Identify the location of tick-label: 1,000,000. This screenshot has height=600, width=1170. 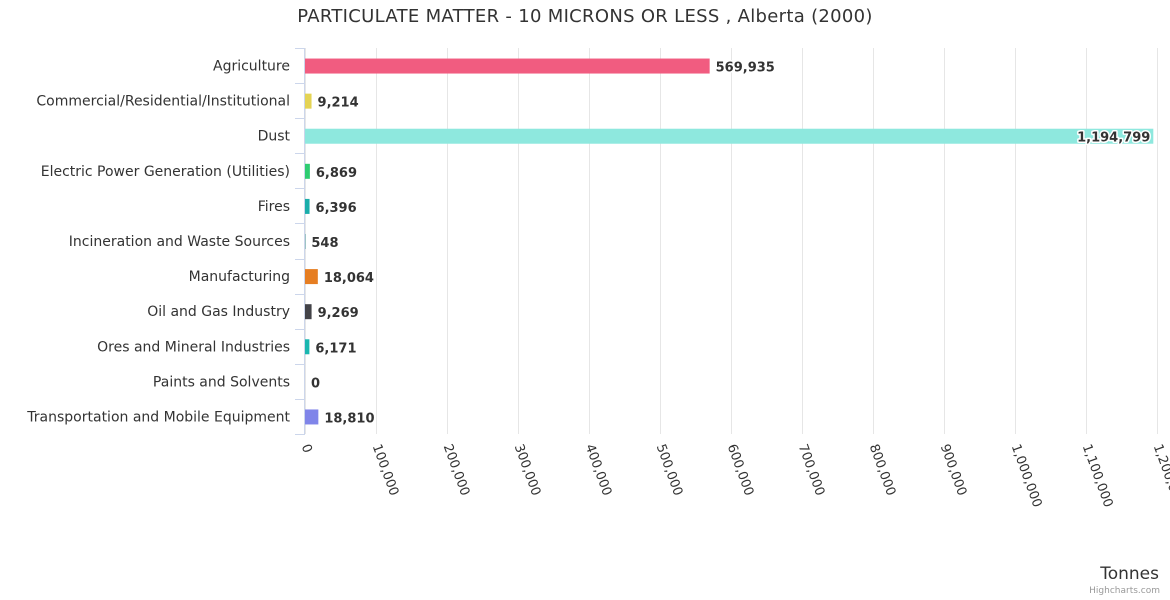
(1026, 475).